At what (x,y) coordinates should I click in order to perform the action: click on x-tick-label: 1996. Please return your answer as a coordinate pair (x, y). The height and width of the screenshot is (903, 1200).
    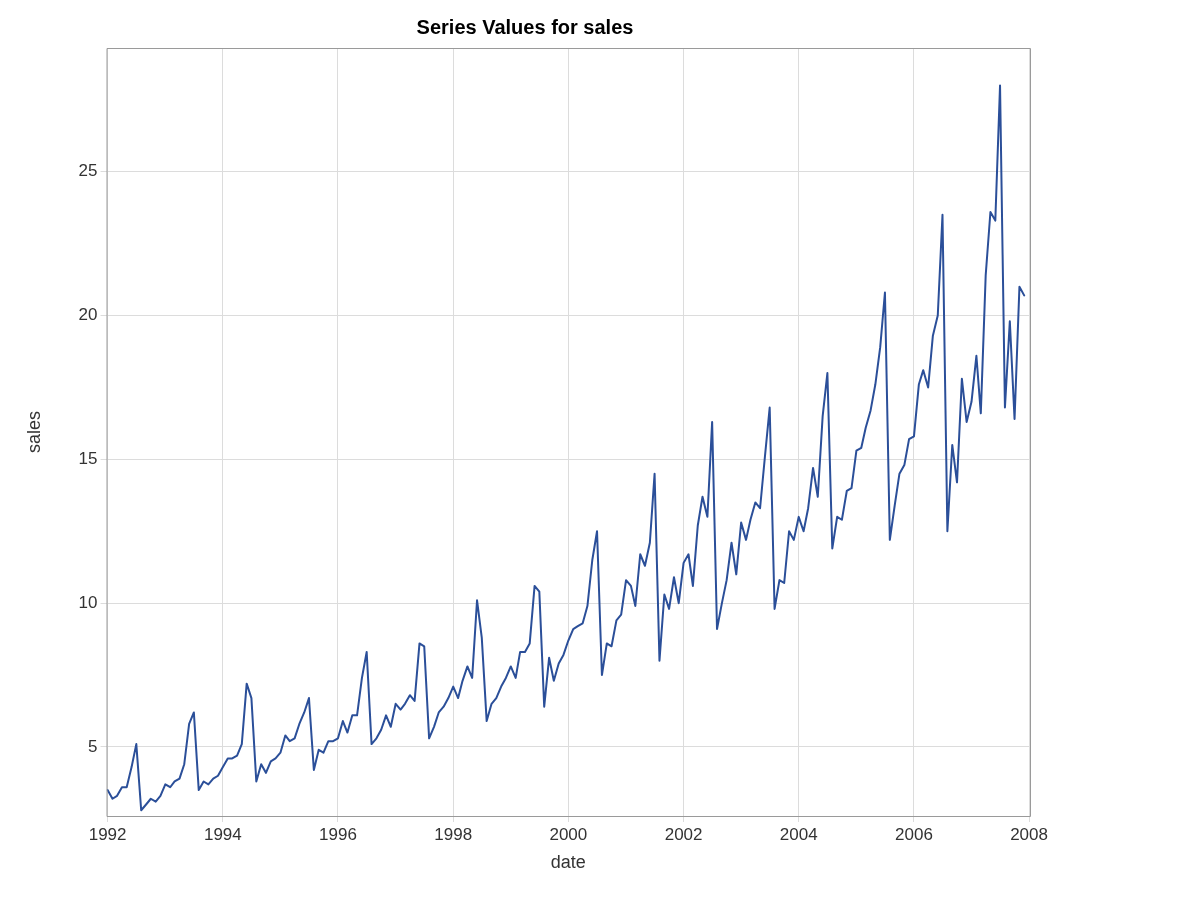
    Looking at the image, I should click on (338, 834).